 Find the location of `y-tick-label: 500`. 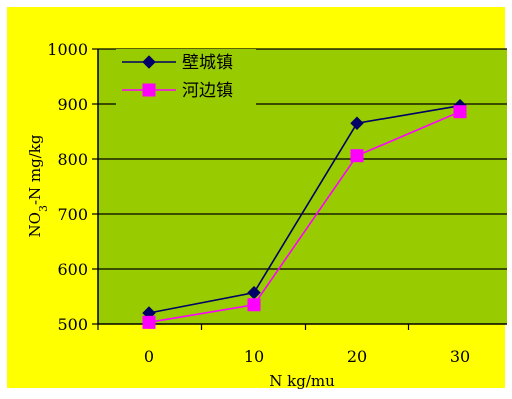

y-tick-label: 500 is located at coordinates (72, 324).